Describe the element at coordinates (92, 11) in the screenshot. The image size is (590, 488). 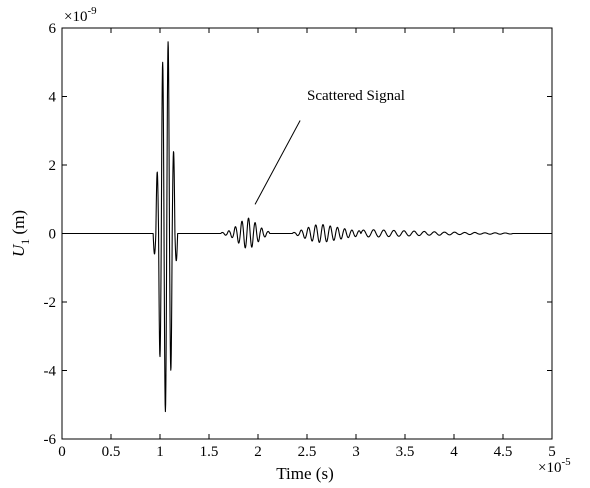
I see `y-multiplier-exponent: -9` at that location.